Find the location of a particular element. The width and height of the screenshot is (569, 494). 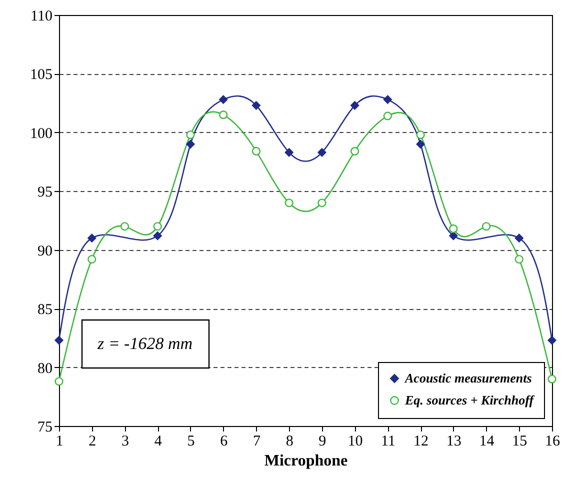

y-tick-label: 105 is located at coordinates (41, 75).